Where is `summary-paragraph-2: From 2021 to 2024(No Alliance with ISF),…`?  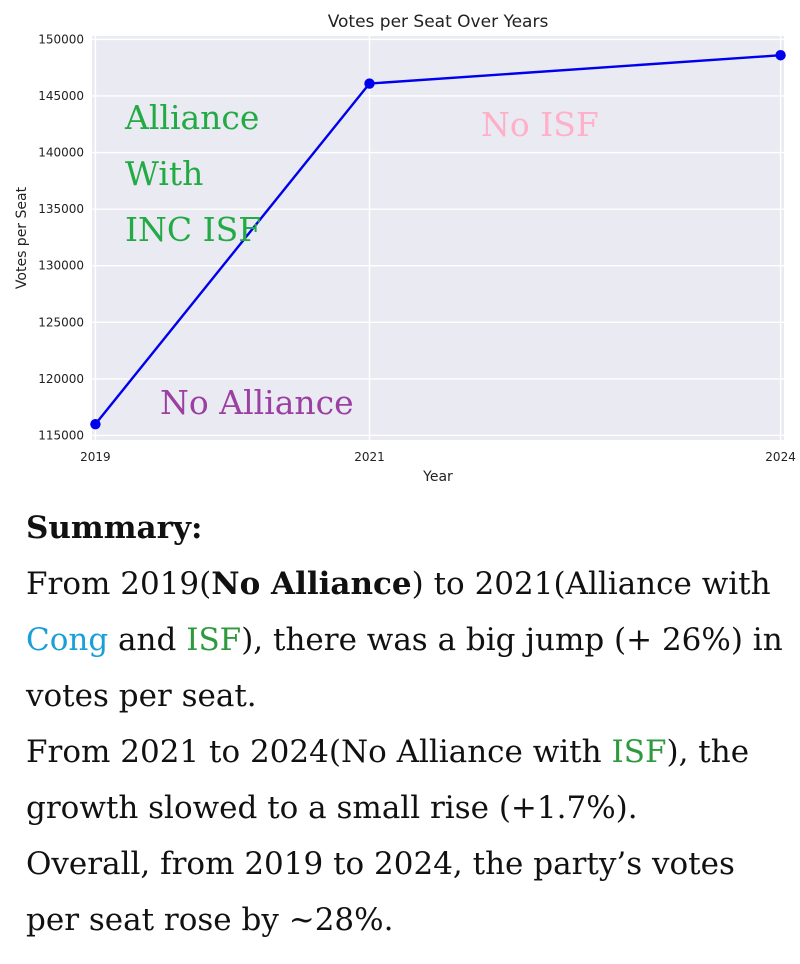 summary-paragraph-2: From 2021 to 2024(No Alliance with ISF),… is located at coordinates (411, 780).